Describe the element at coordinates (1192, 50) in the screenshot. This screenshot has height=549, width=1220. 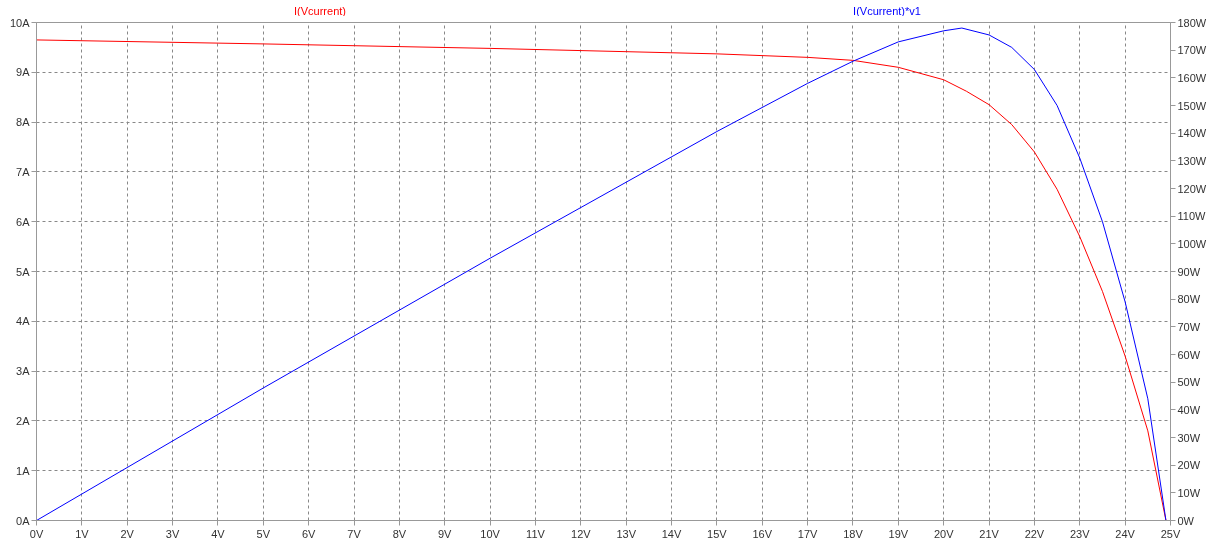
I see `y2-tick-label: 170W` at that location.